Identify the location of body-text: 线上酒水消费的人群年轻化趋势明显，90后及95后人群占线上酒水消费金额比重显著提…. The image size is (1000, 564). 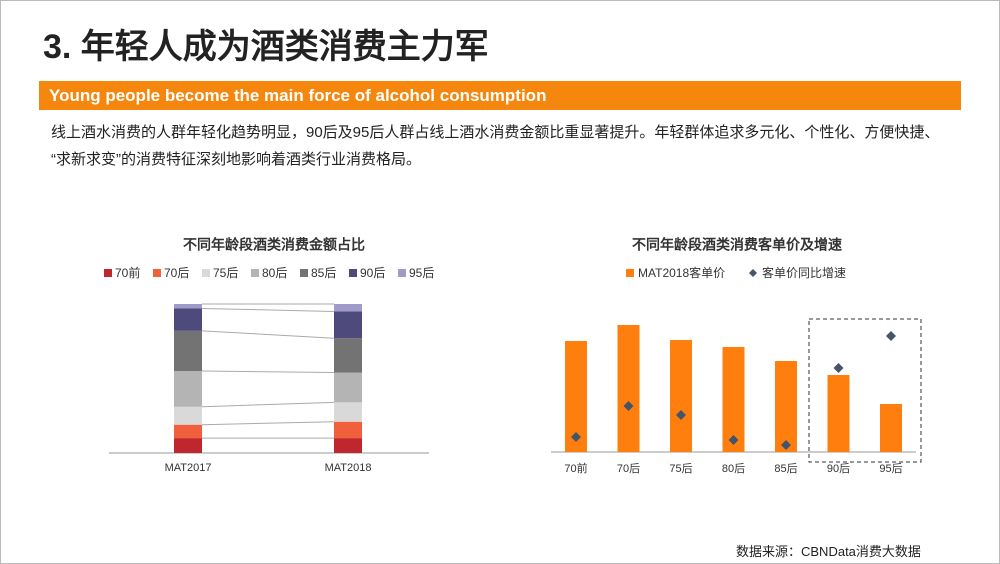
(495, 146).